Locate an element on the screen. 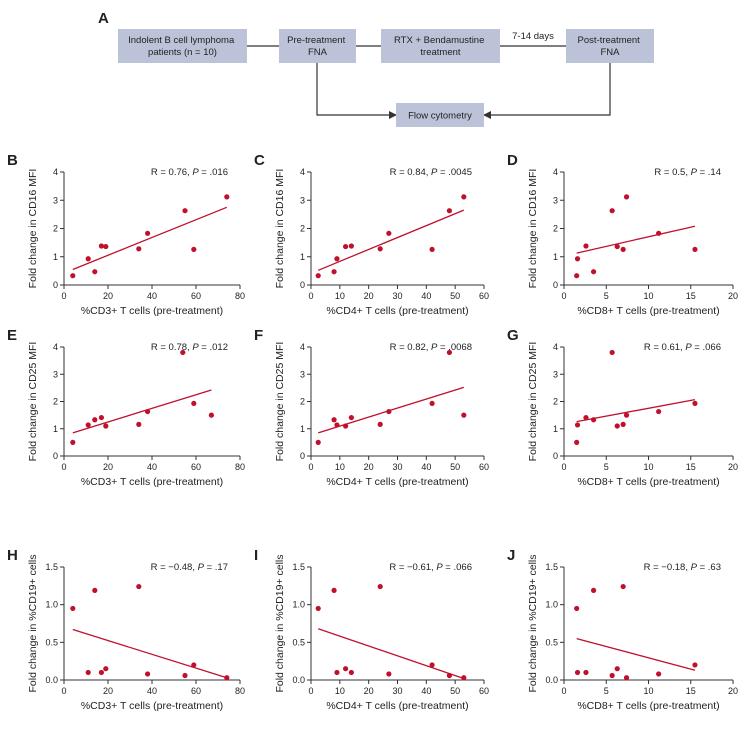  x-tick-label: 60 is located at coordinates (484, 296).